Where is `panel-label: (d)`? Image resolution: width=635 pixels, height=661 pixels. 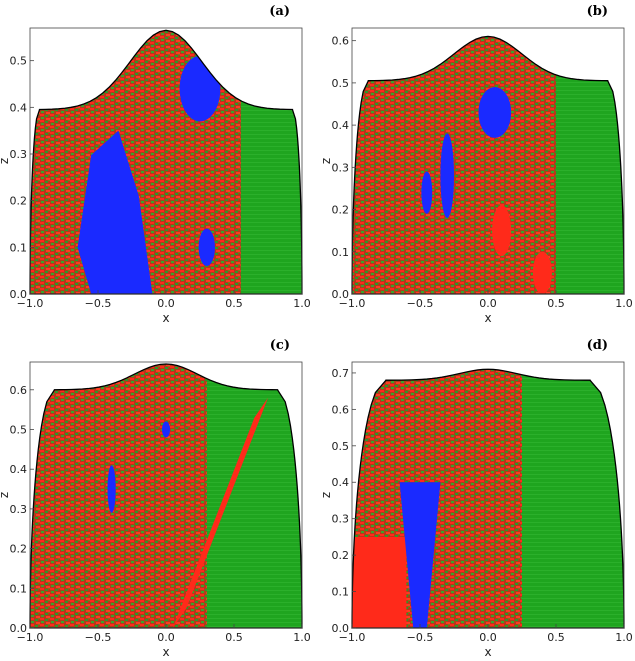
panel-label: (d) is located at coordinates (597, 345).